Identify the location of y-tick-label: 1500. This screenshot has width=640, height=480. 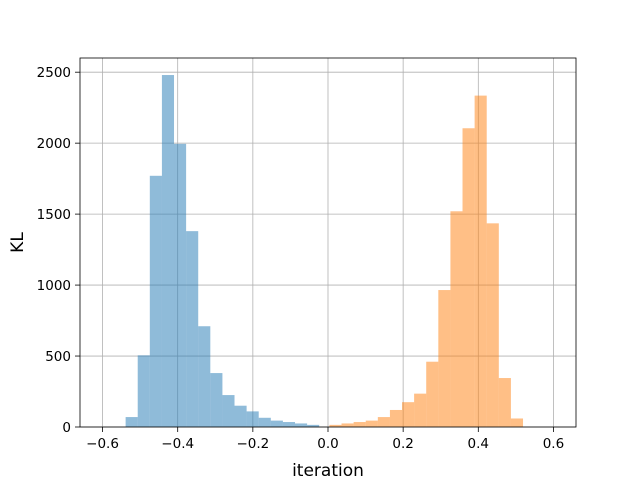
(54, 215).